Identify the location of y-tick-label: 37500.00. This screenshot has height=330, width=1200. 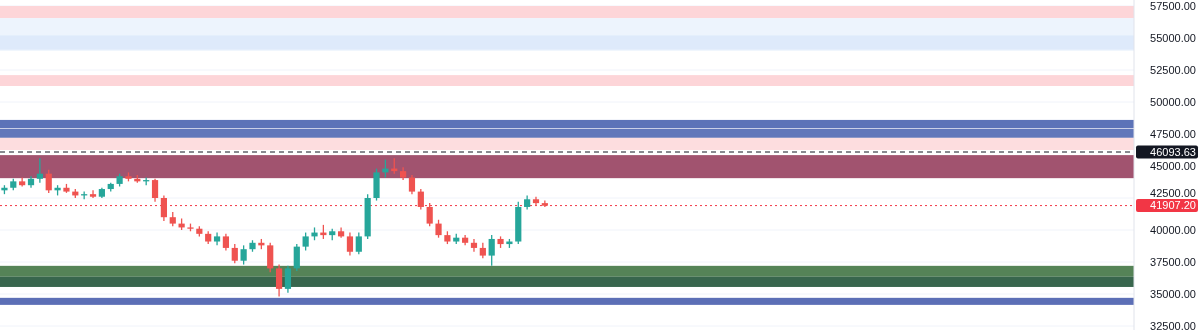
(1173, 261).